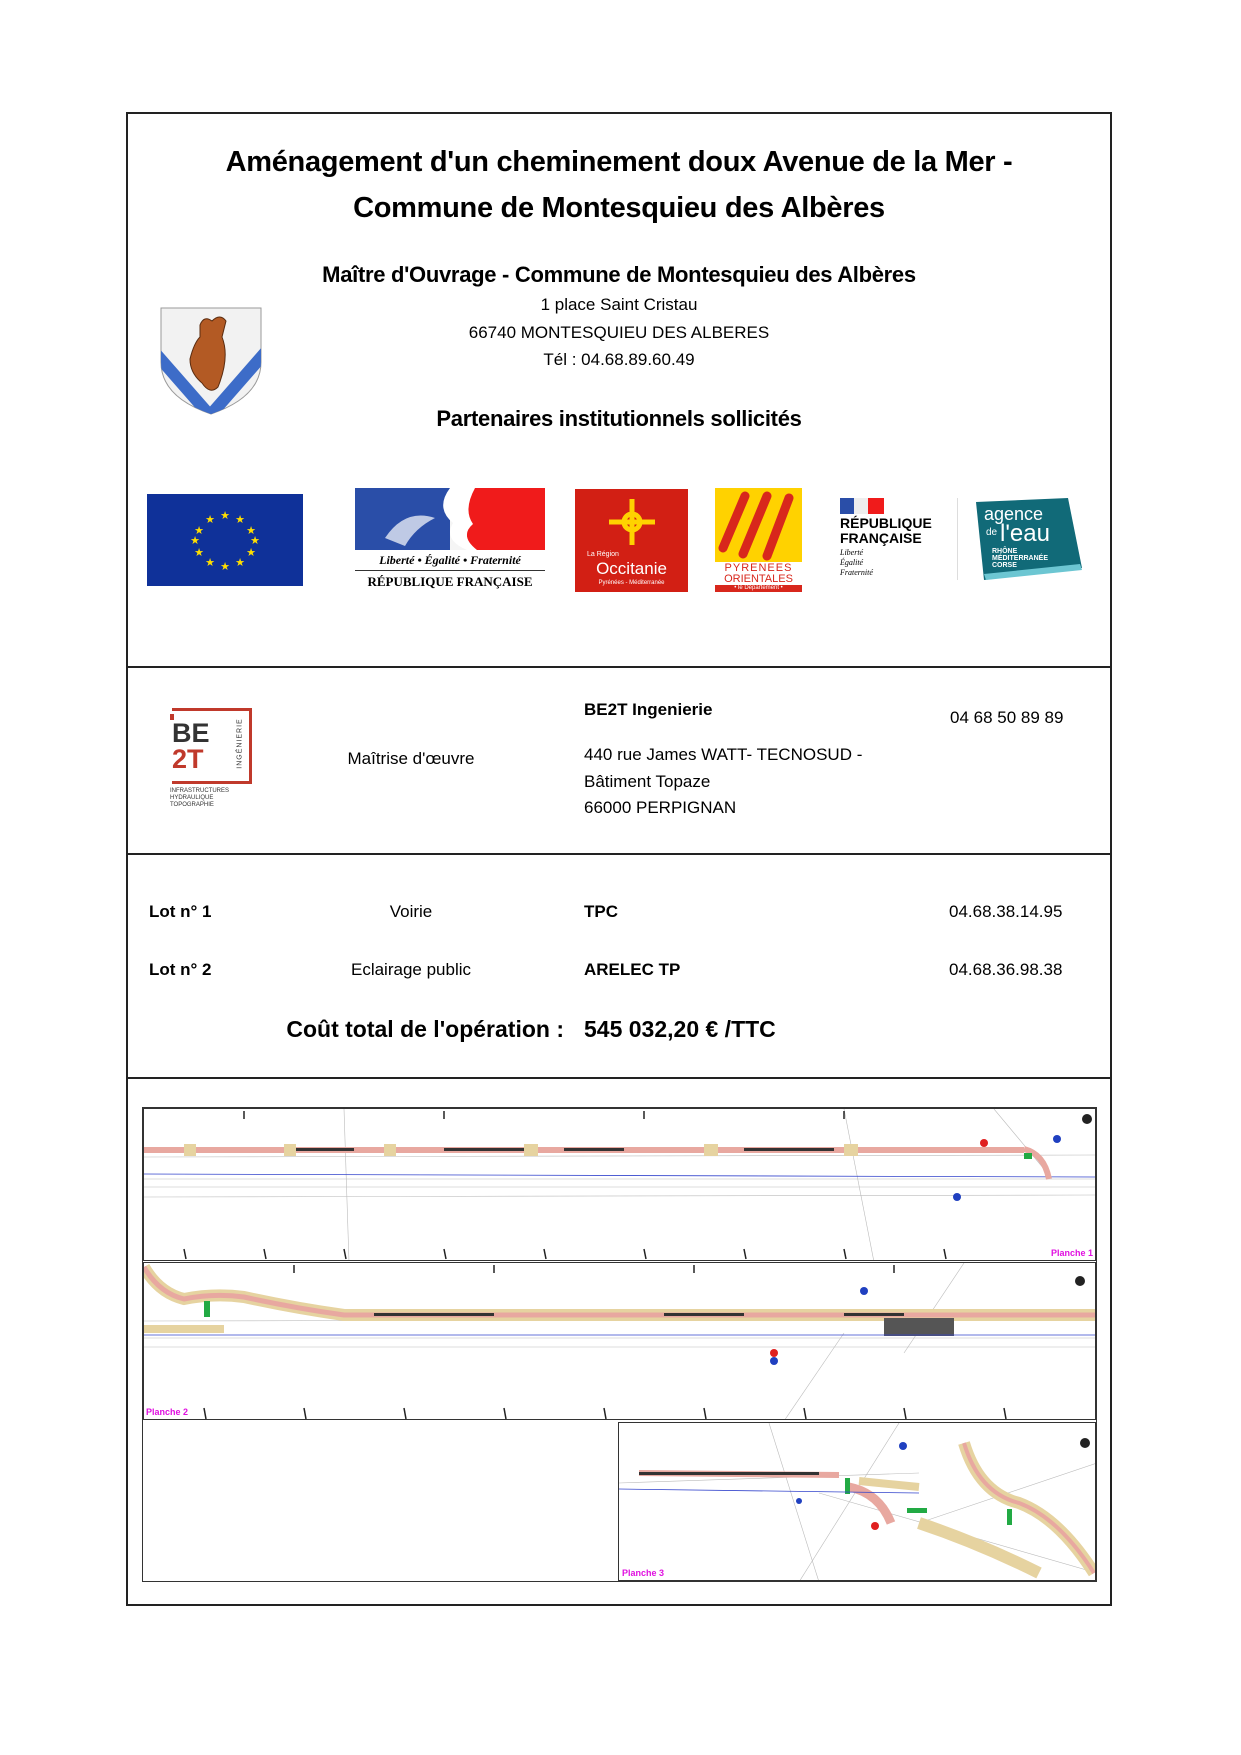 This screenshot has width=1241, height=1755. Describe the element at coordinates (647, 781) in the screenshot. I see `maitrise-address-2: Bâtiment Topaze` at that location.